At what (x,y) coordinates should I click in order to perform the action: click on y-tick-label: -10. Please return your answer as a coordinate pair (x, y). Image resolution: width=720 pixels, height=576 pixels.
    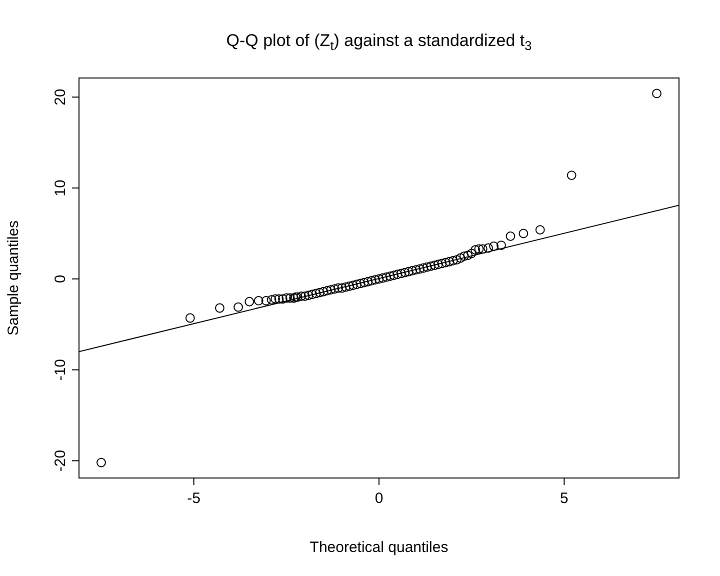
    Looking at the image, I should click on (60, 369).